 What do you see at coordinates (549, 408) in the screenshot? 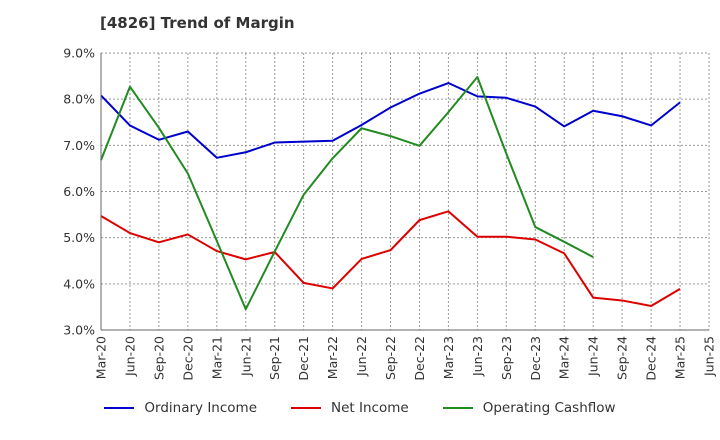
I see `legend-label: Operating Cashflow` at bounding box center [549, 408].